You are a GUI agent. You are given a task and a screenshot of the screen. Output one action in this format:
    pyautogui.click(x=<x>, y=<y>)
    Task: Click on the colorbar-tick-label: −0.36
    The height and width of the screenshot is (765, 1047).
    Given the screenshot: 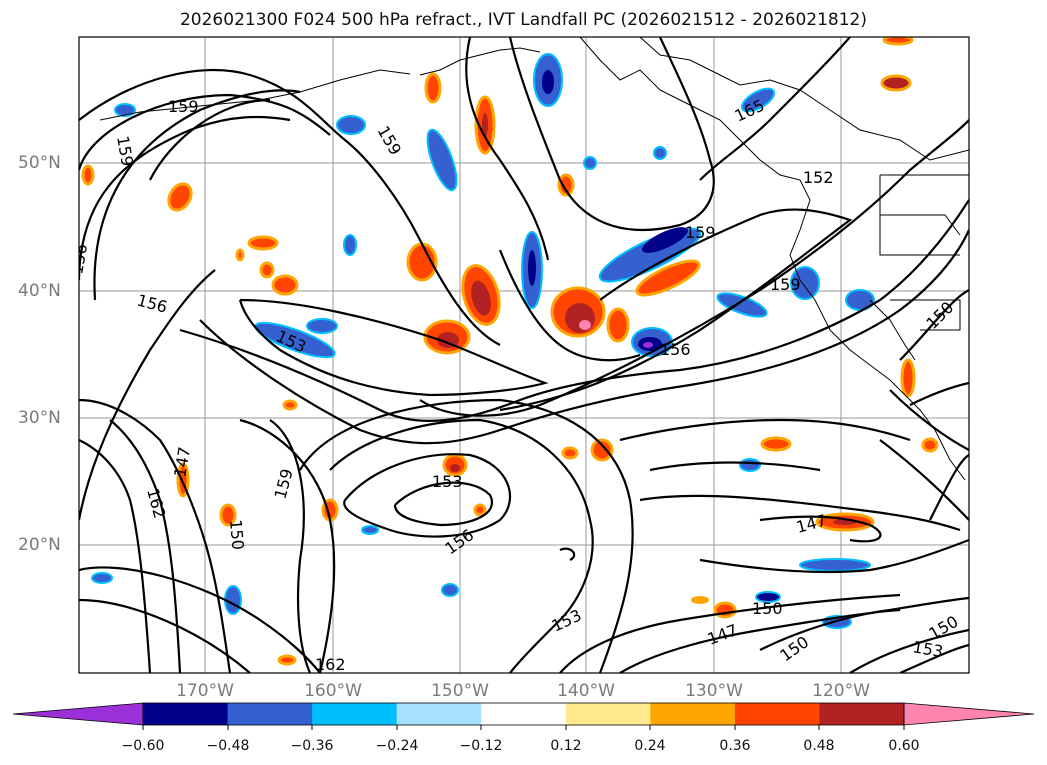 What is the action you would take?
    pyautogui.click(x=312, y=746)
    